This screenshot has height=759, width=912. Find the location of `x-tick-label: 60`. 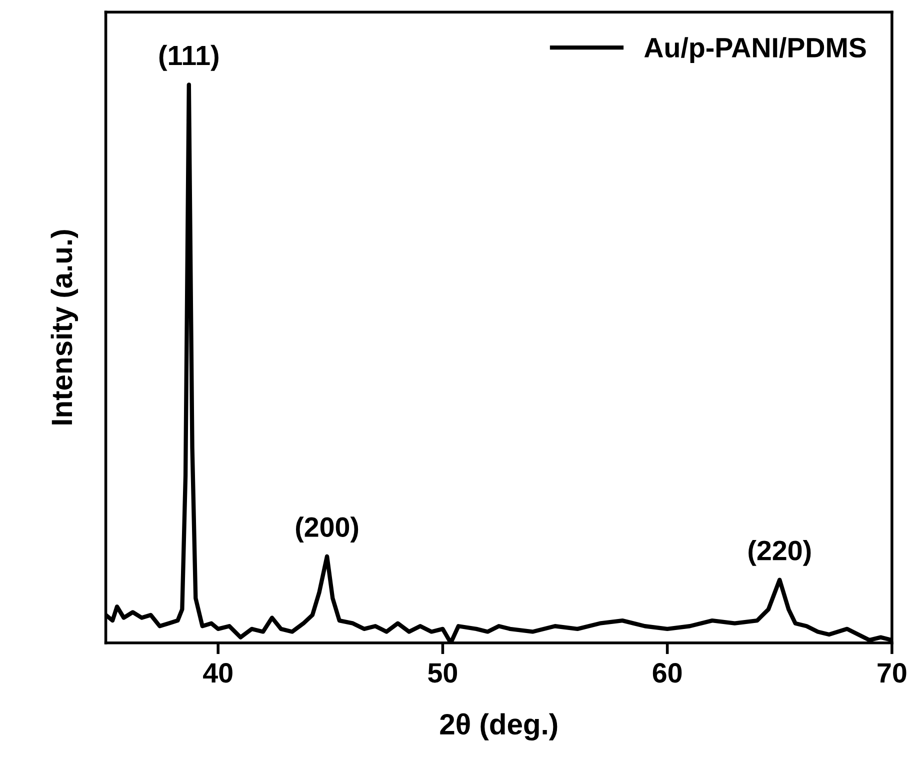

x-tick-label: 60 is located at coordinates (667, 673).